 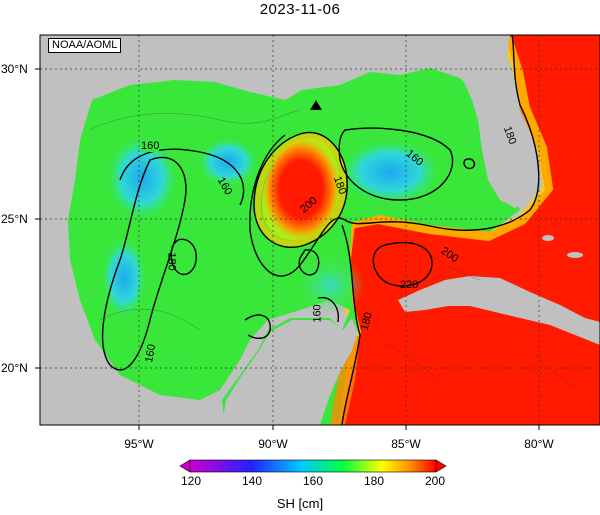 I want to click on contour-160-small, so click(x=309, y=262).